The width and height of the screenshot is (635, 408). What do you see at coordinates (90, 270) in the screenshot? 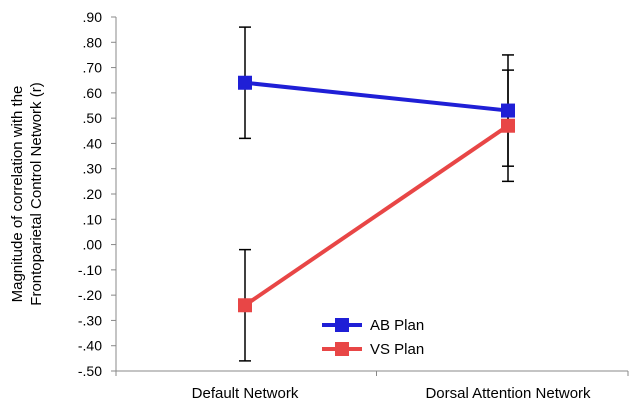
I see `y-tick-label: -.10` at bounding box center [90, 270].